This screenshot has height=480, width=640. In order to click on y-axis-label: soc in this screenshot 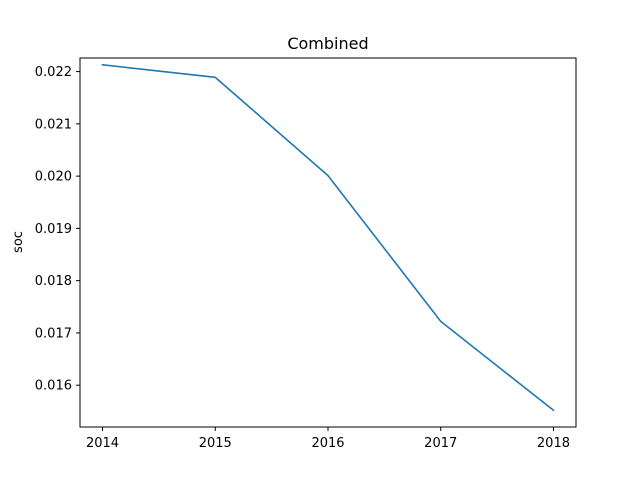, I will do `click(18, 242)`.